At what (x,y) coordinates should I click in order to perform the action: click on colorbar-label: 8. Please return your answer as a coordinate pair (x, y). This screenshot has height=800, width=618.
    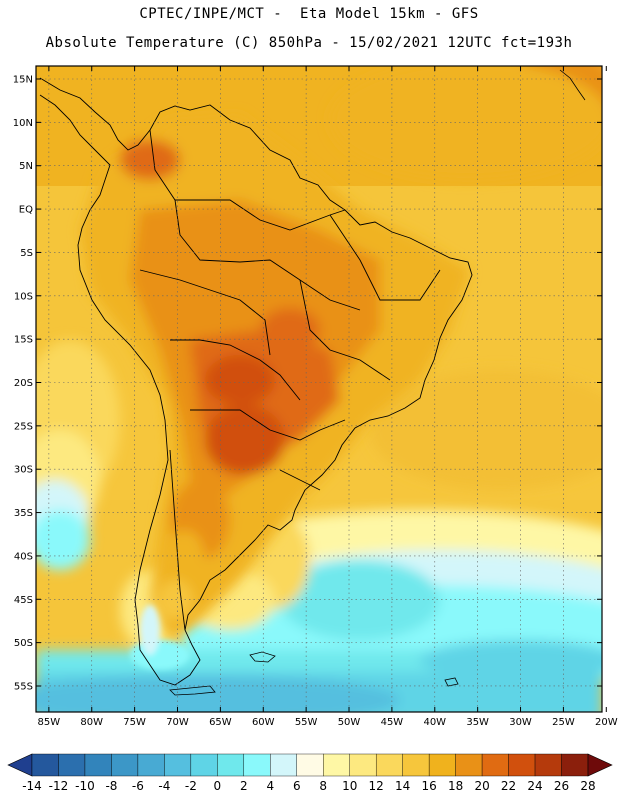
    Looking at the image, I should click on (323, 786).